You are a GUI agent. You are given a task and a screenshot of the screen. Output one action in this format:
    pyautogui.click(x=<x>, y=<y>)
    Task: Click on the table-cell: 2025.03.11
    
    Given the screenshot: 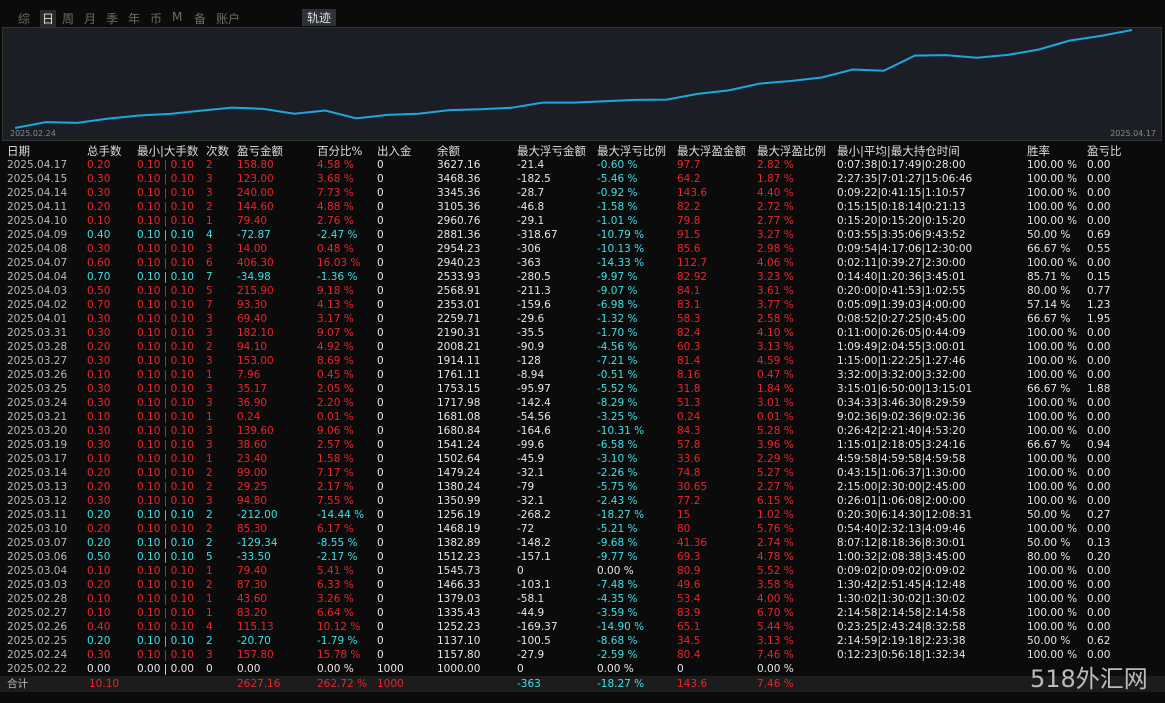 What is the action you would take?
    pyautogui.click(x=37, y=515)
    